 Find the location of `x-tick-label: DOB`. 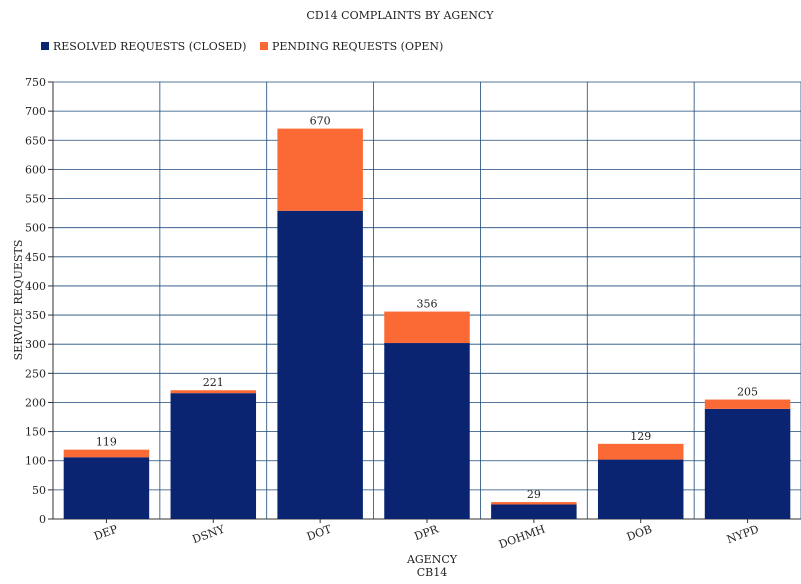

x-tick-label: DOB is located at coordinates (639, 533).